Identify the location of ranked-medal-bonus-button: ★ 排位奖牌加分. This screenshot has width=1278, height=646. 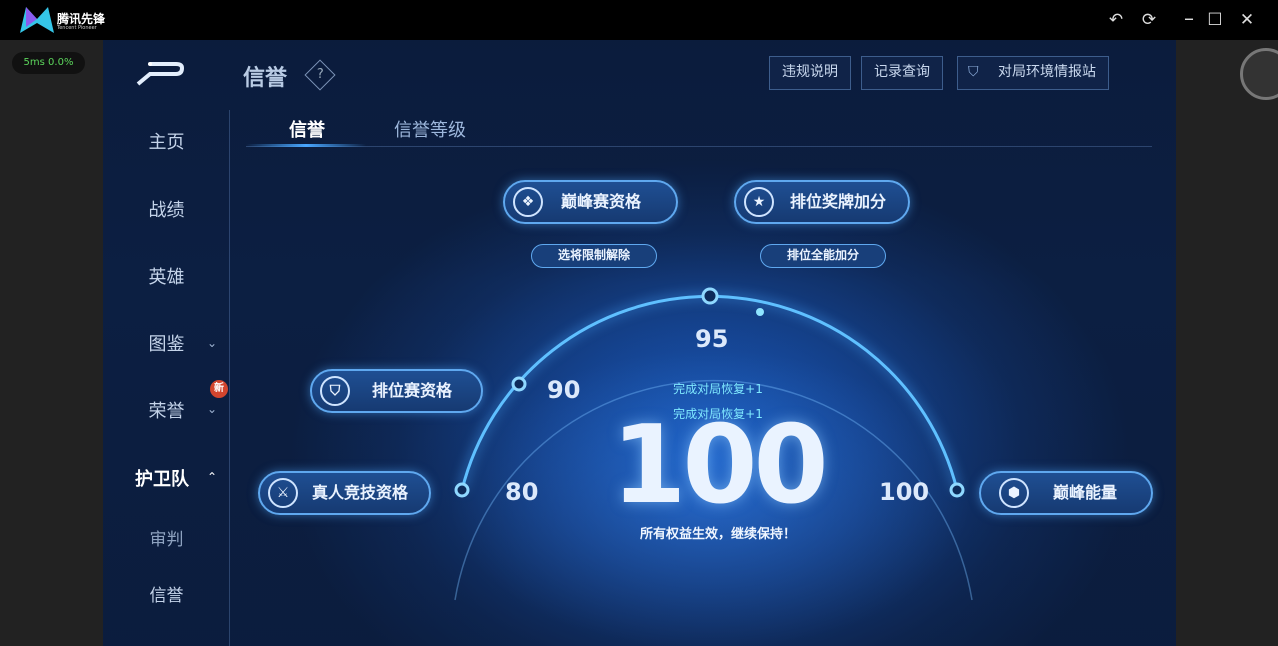
(822, 202).